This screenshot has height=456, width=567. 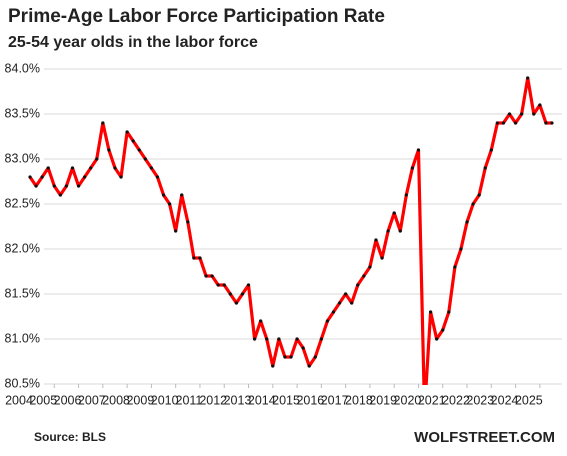 I want to click on x-tick-label: 2024, so click(x=505, y=400).